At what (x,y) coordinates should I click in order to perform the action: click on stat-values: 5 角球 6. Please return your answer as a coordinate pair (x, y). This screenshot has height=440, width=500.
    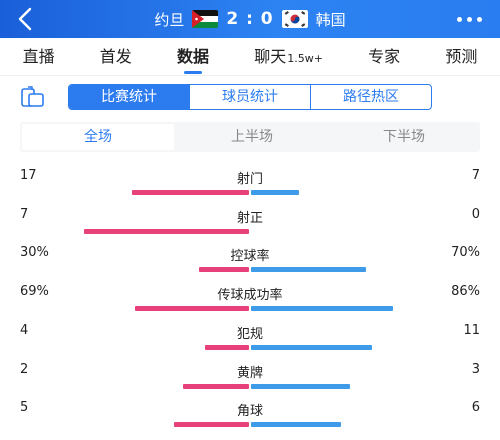
    Looking at the image, I should click on (250, 410).